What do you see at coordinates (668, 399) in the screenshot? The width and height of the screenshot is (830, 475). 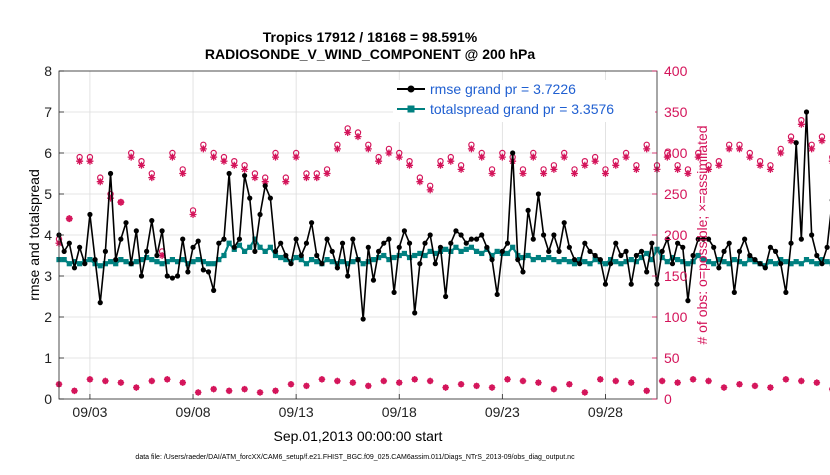 I see `y-right-tick-label: 0` at bounding box center [668, 399].